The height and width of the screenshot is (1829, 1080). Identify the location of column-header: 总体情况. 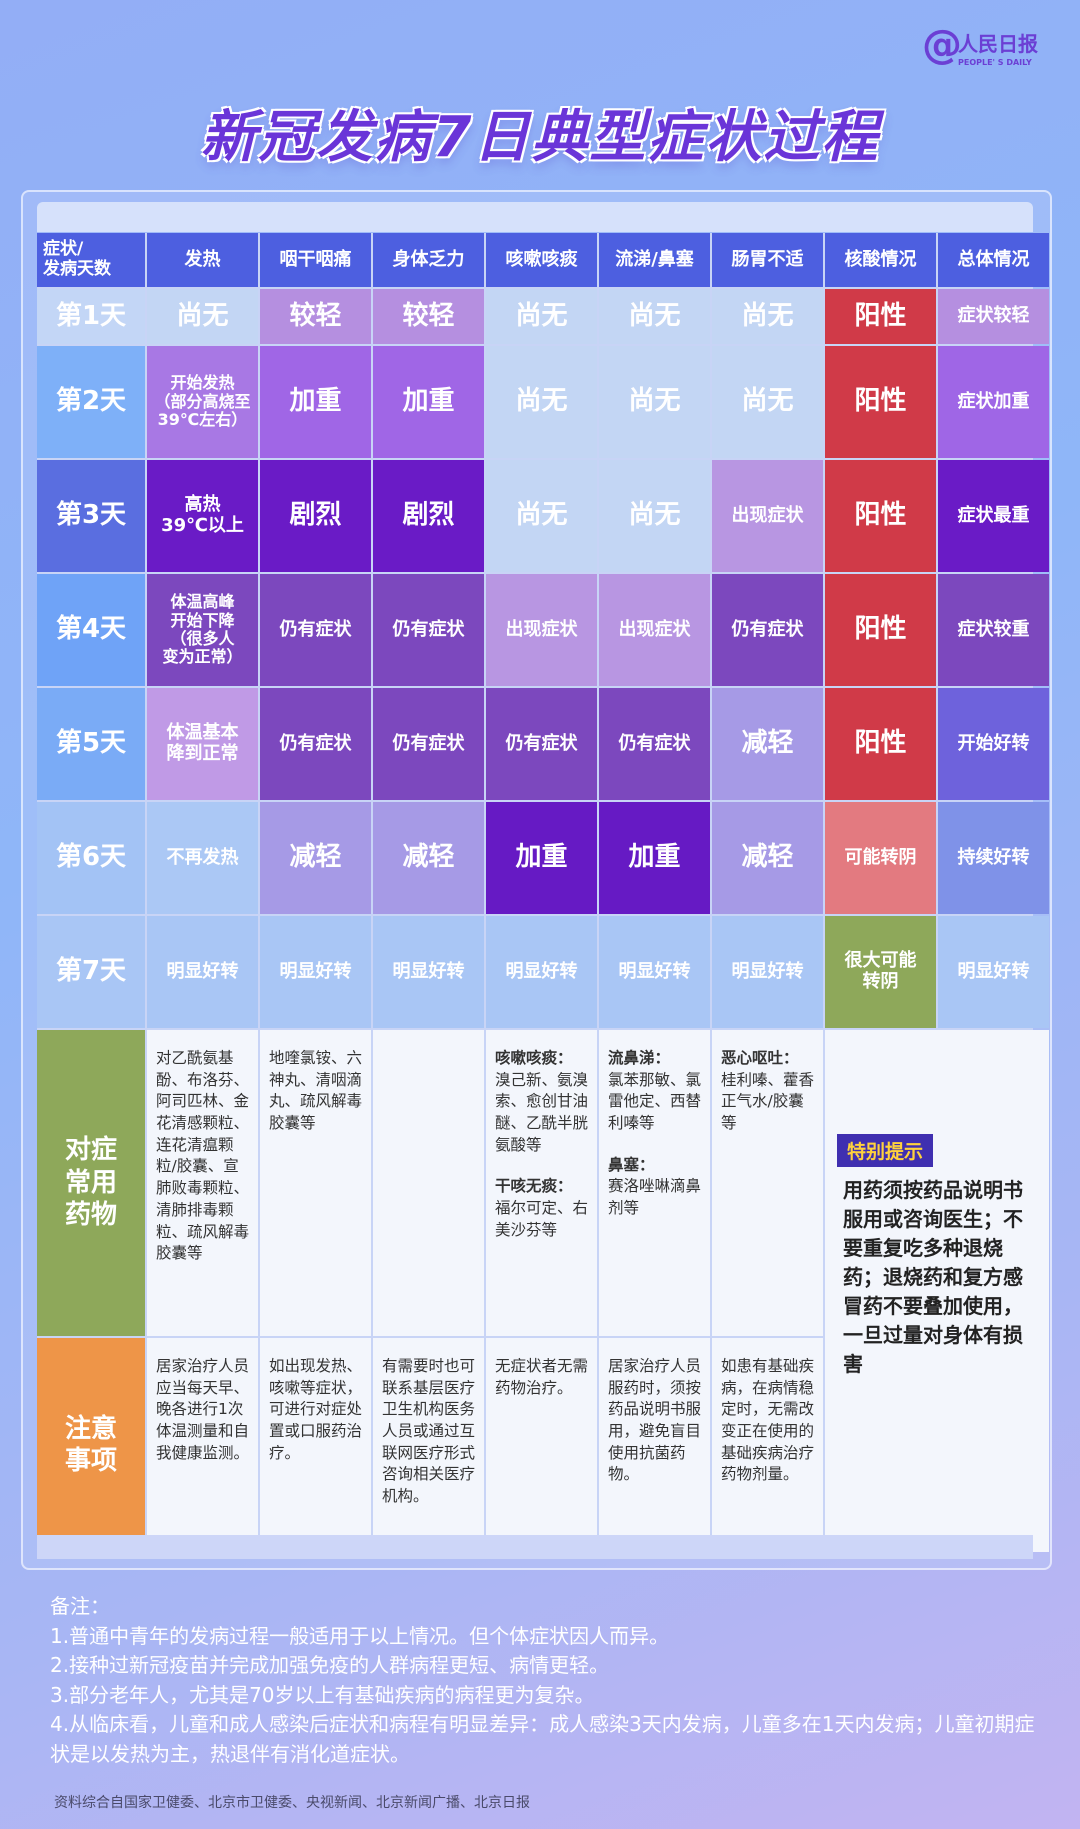
(993, 260).